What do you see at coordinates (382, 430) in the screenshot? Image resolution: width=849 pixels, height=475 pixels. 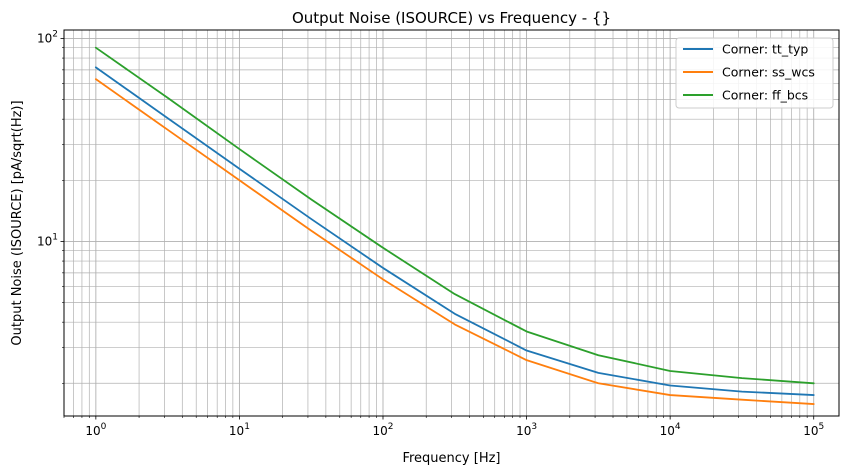 I see `x-tick-label: 10²` at bounding box center [382, 430].